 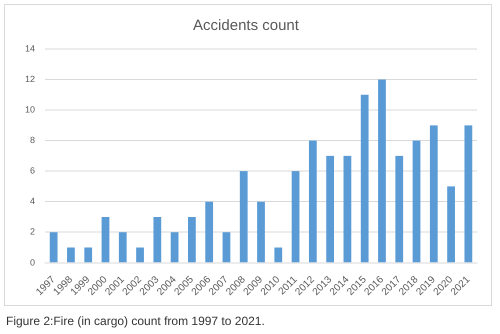 What do you see at coordinates (30, 79) in the screenshot?
I see `y-tick-label: 12` at bounding box center [30, 79].